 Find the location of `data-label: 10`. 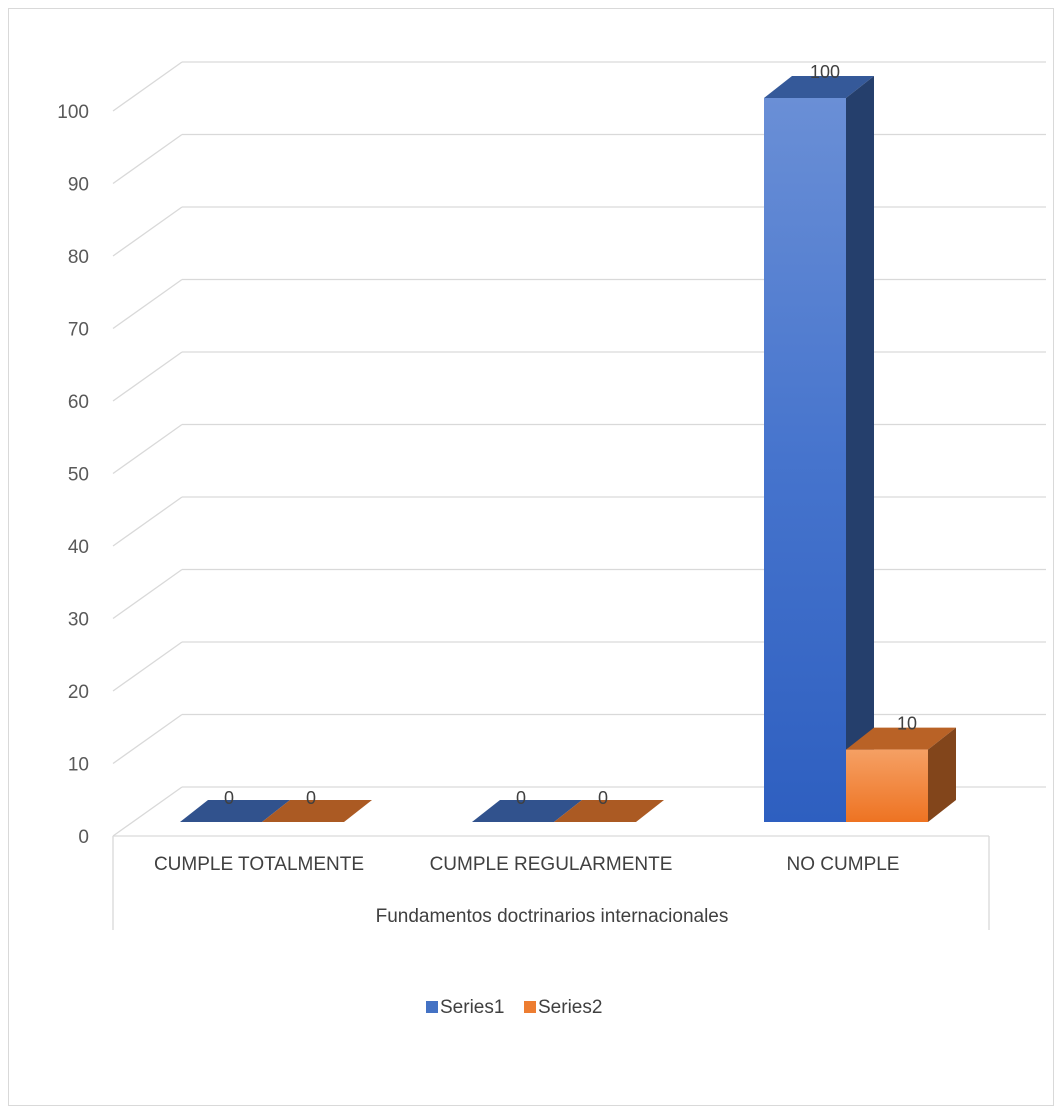

data-label: 10 is located at coordinates (907, 724).